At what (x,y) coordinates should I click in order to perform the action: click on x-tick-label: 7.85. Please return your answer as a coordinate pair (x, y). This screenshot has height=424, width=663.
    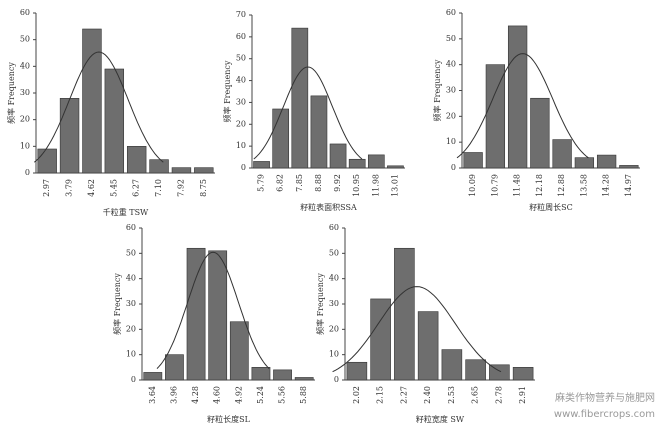
    Looking at the image, I should click on (299, 183).